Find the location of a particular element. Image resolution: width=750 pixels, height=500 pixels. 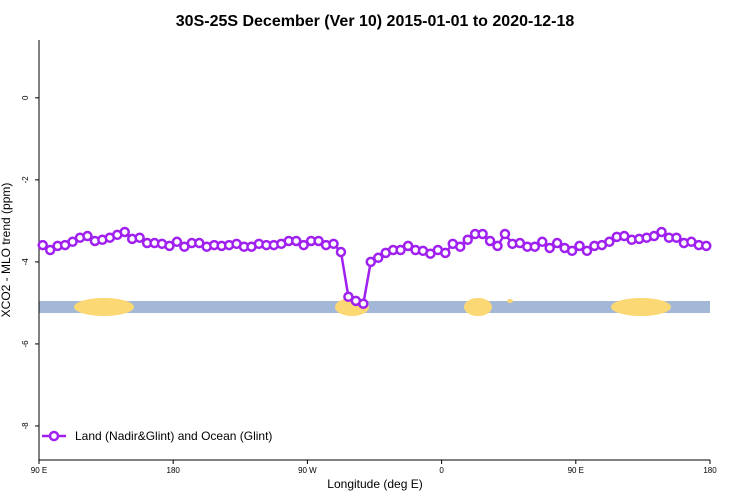

x-tick-label: 0 is located at coordinates (441, 470).